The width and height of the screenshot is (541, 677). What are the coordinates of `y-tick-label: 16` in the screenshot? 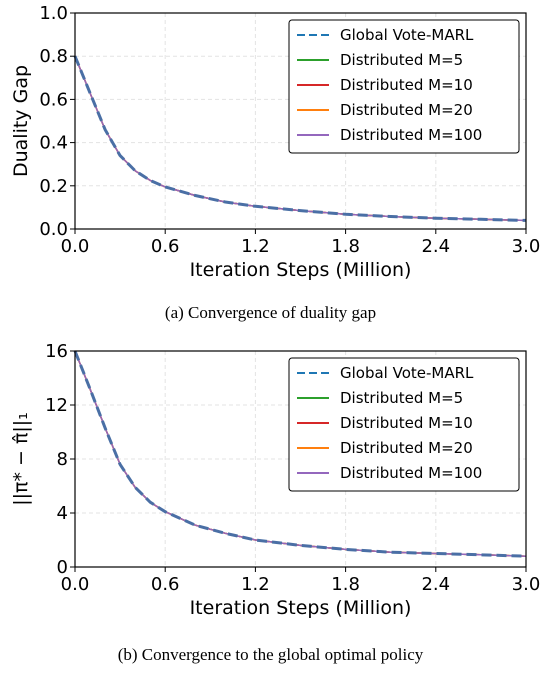 It's located at (56, 351).